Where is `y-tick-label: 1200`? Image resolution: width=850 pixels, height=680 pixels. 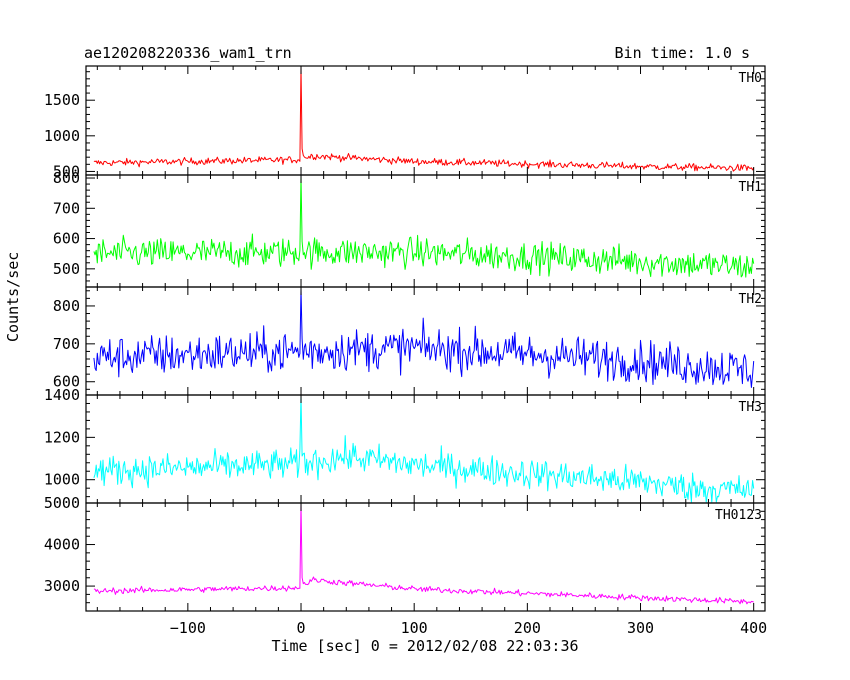 y-tick-label: 1200 is located at coordinates (62, 437).